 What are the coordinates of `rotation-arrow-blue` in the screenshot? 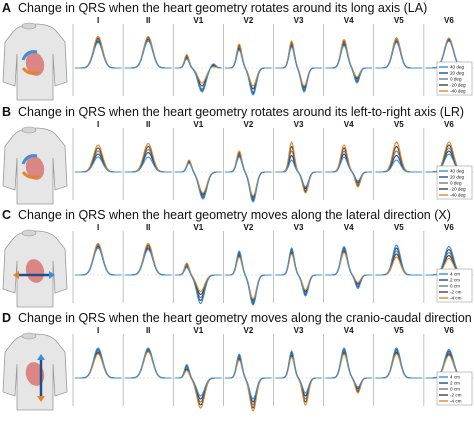 It's located at (29, 55).